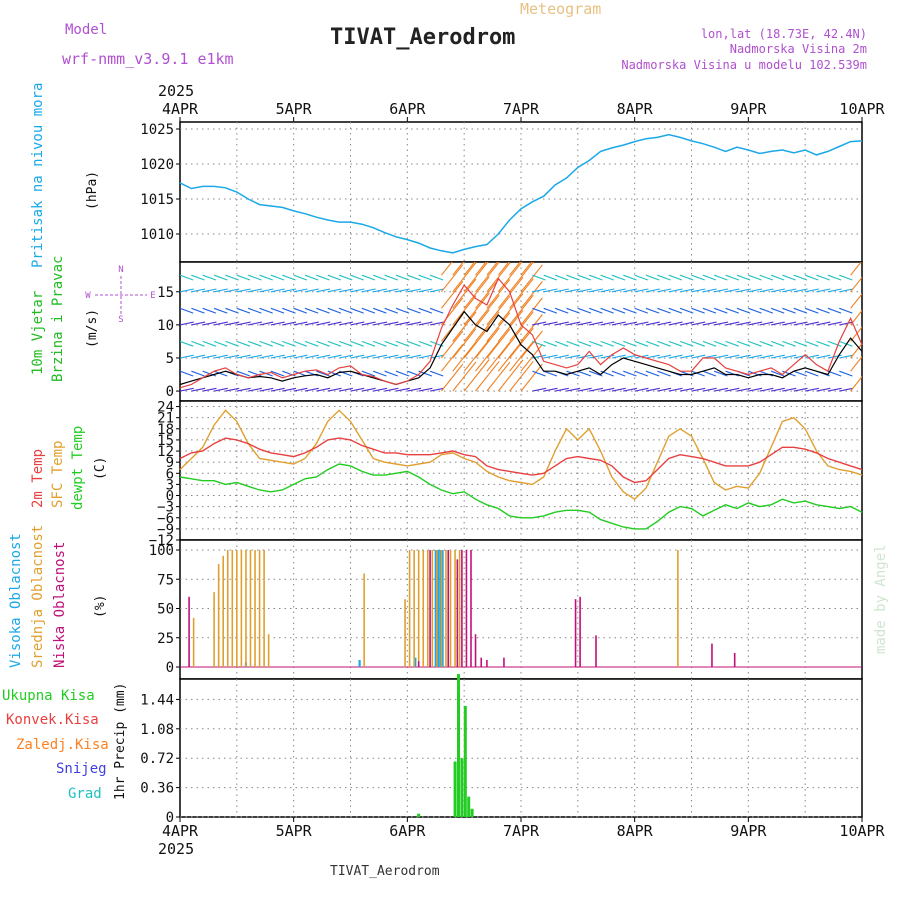 The image size is (900, 900). I want to click on compass-rose: N E W S, so click(120, 295).